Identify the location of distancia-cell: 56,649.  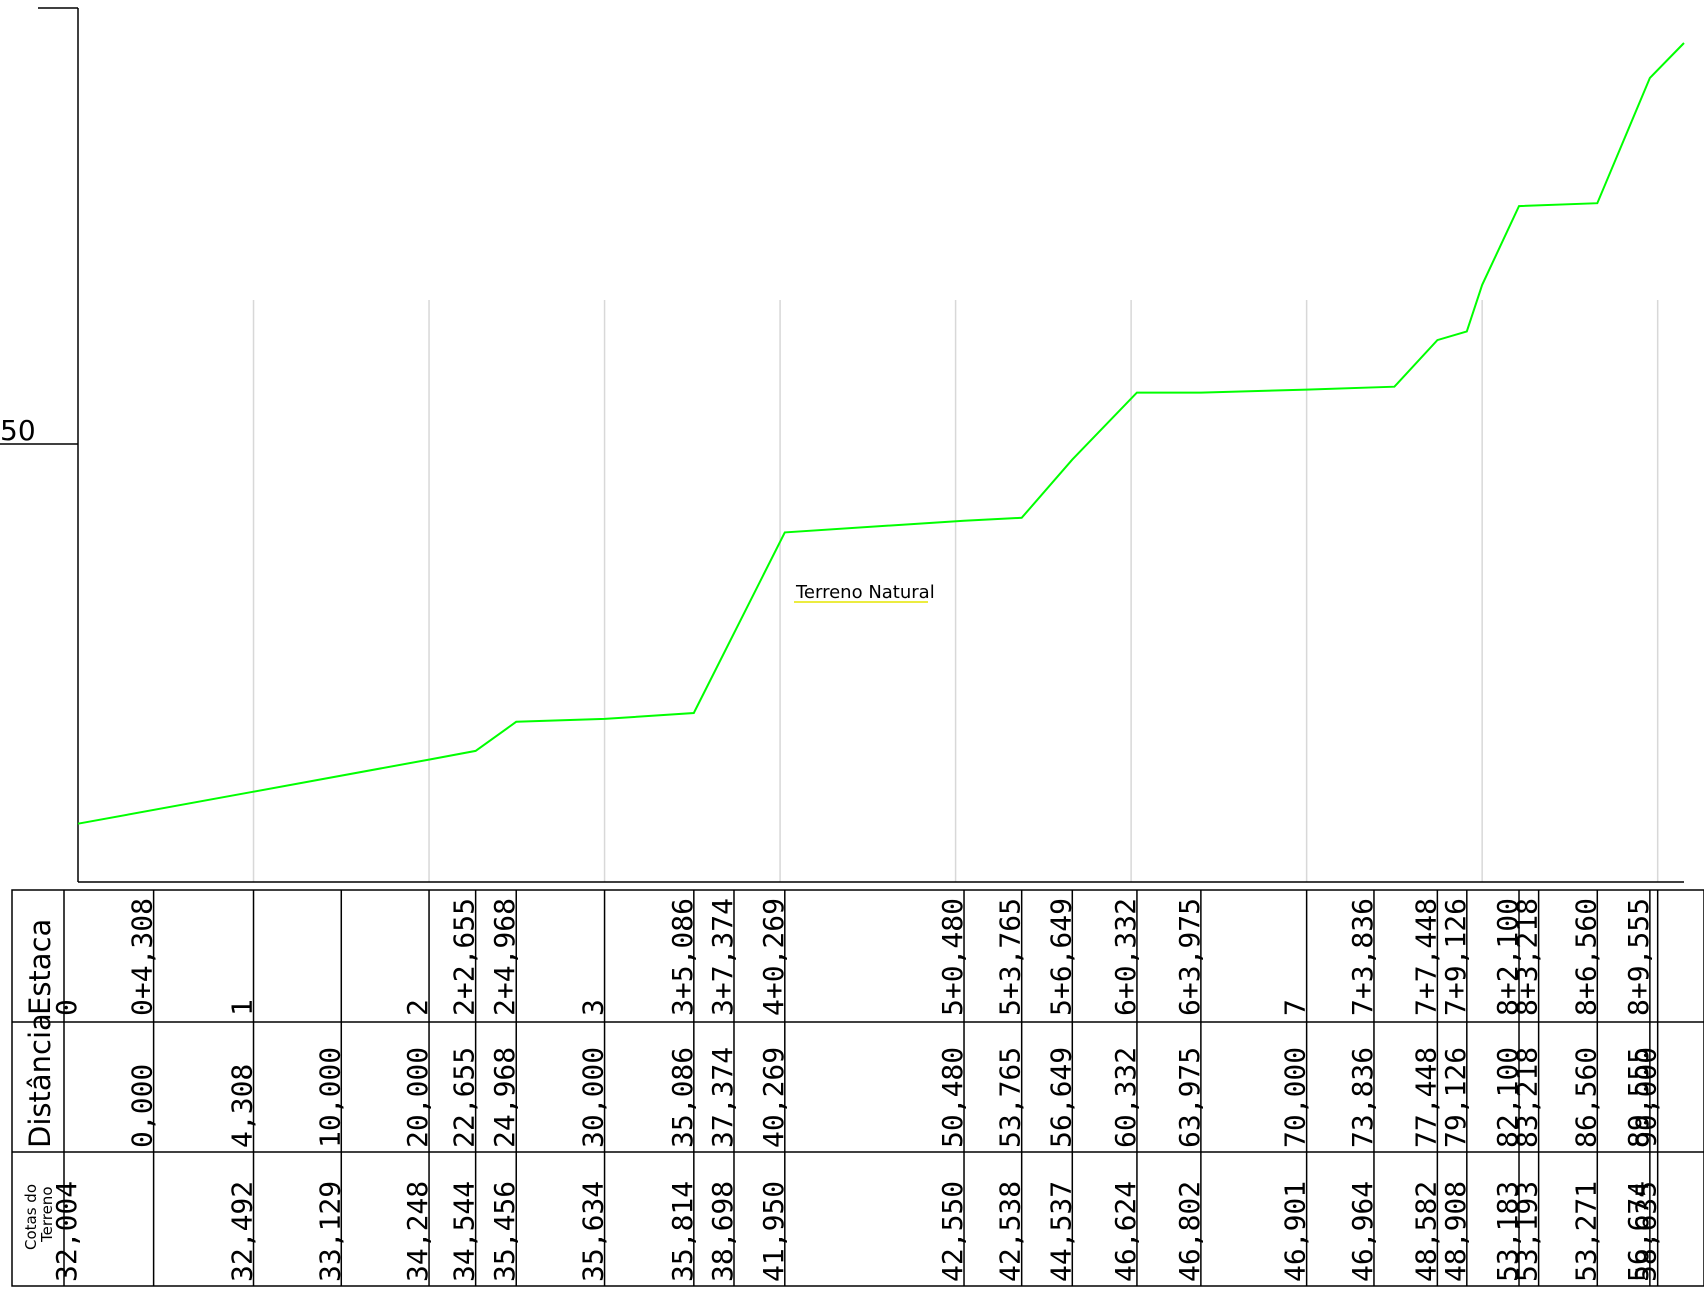
(1060, 1097).